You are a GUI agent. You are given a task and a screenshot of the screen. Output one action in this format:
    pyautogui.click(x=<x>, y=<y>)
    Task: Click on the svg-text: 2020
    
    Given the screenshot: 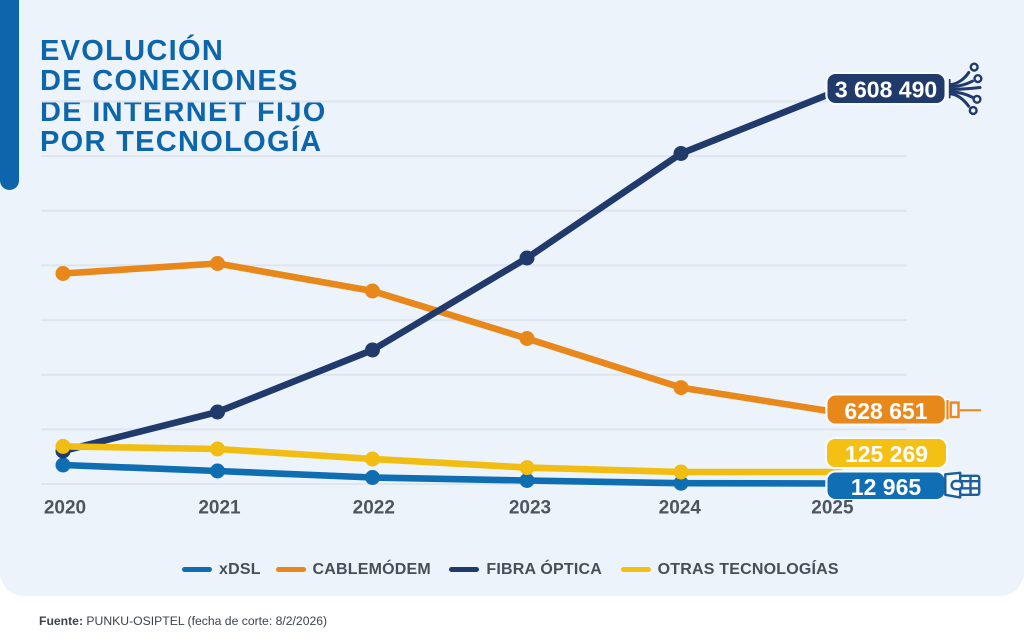 What is the action you would take?
    pyautogui.click(x=65, y=508)
    